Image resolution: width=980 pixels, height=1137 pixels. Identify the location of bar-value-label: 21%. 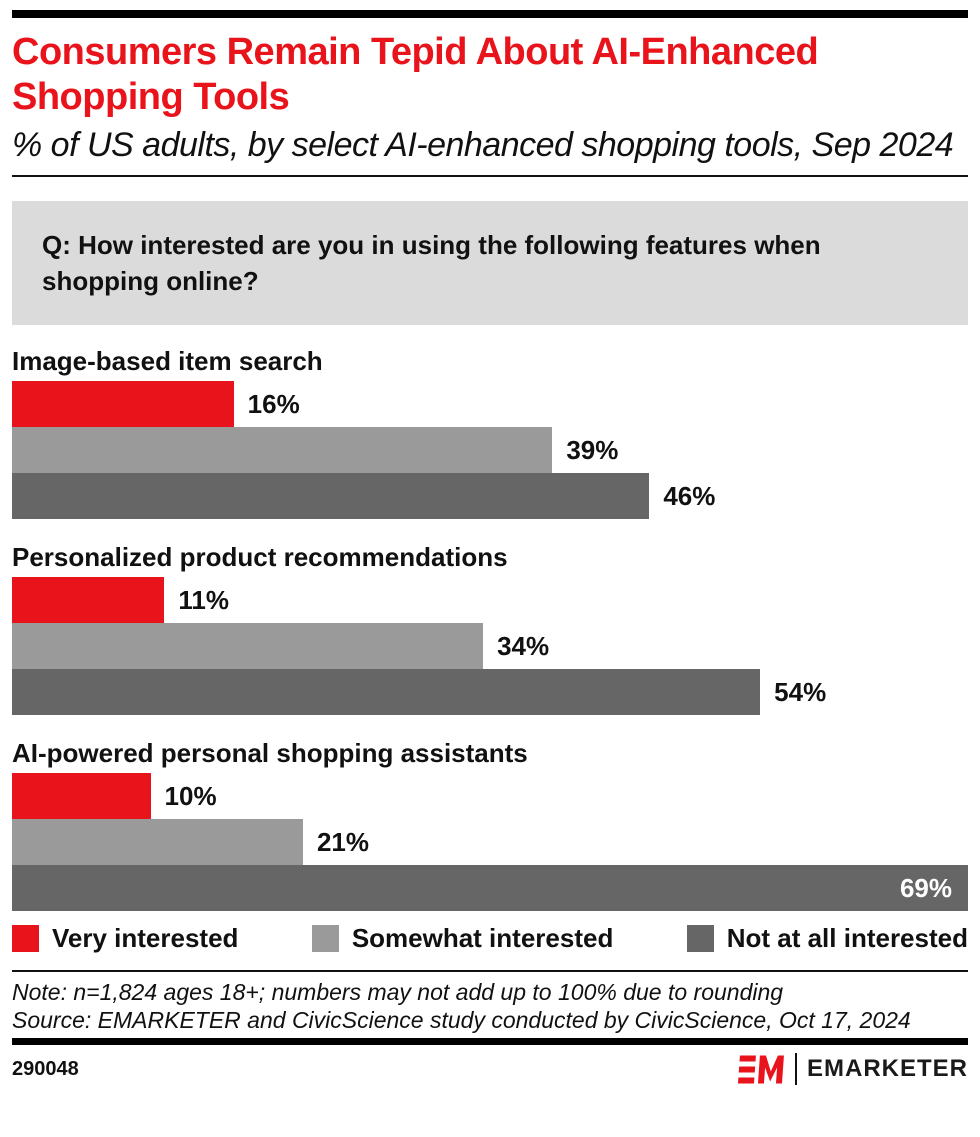
(342, 841).